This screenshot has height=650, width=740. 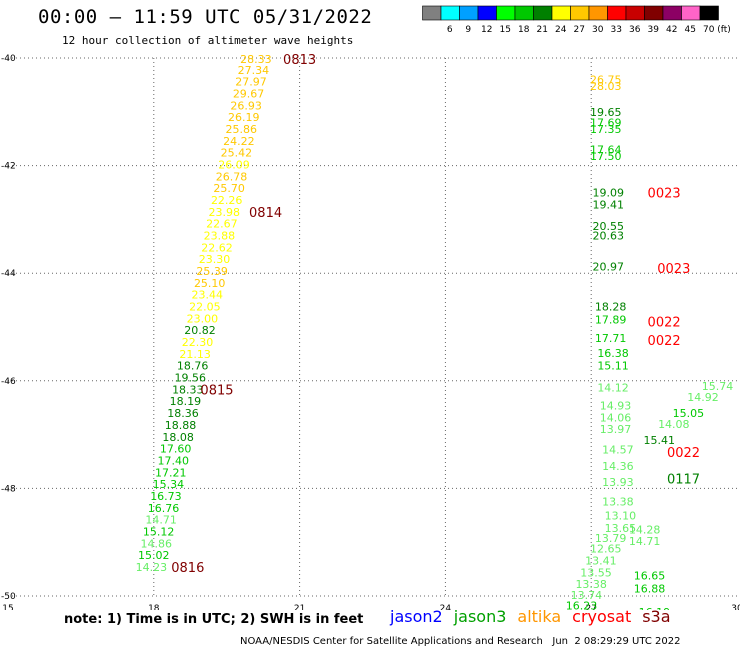 I want to click on x-tick-label: 15, so click(x=7, y=607).